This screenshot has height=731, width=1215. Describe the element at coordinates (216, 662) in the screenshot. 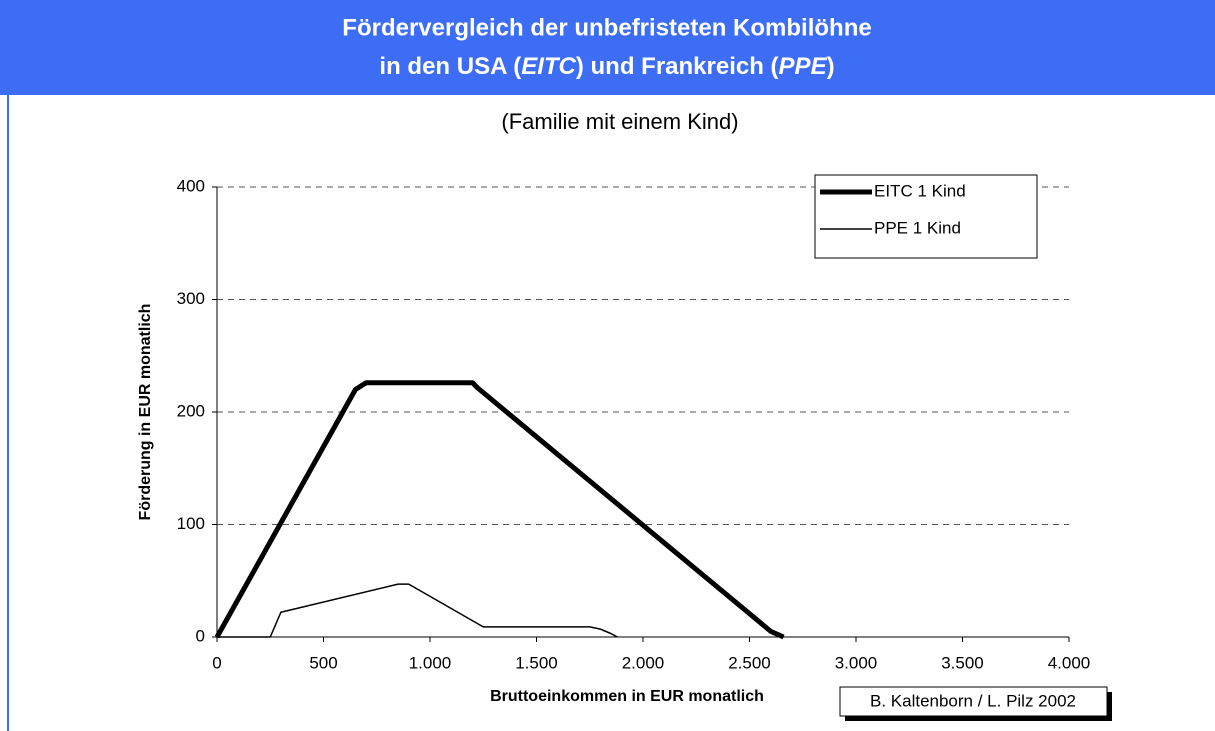

I see `x-tick-label: 0` at that location.